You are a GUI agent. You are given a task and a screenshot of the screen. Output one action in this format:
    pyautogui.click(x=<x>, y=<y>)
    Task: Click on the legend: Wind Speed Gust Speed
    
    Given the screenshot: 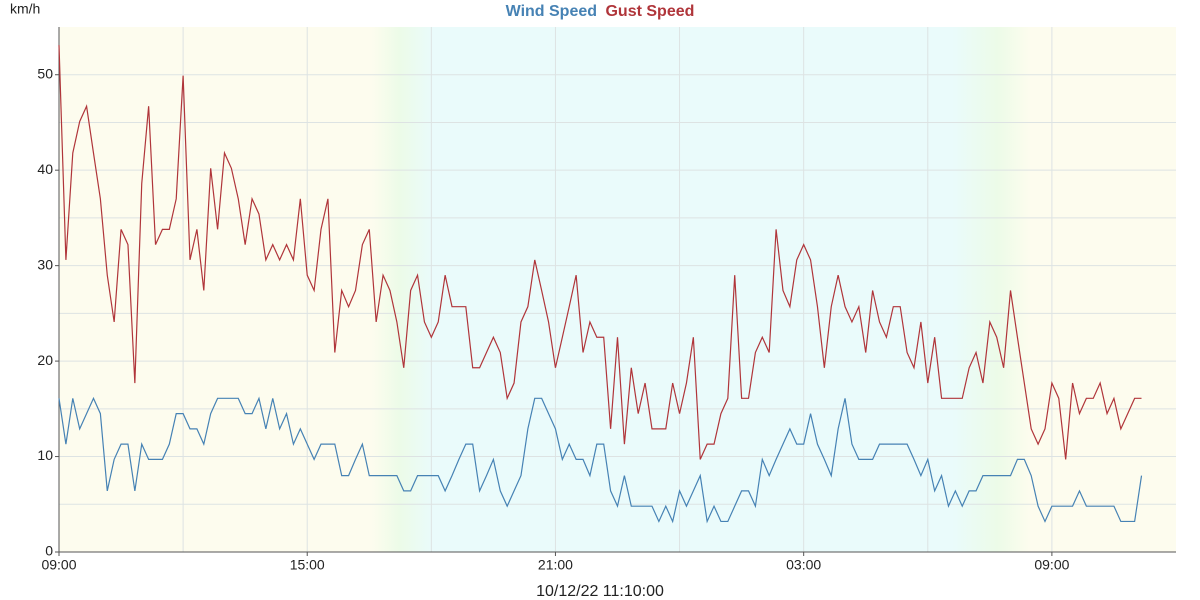 What is the action you would take?
    pyautogui.click(x=600, y=11)
    